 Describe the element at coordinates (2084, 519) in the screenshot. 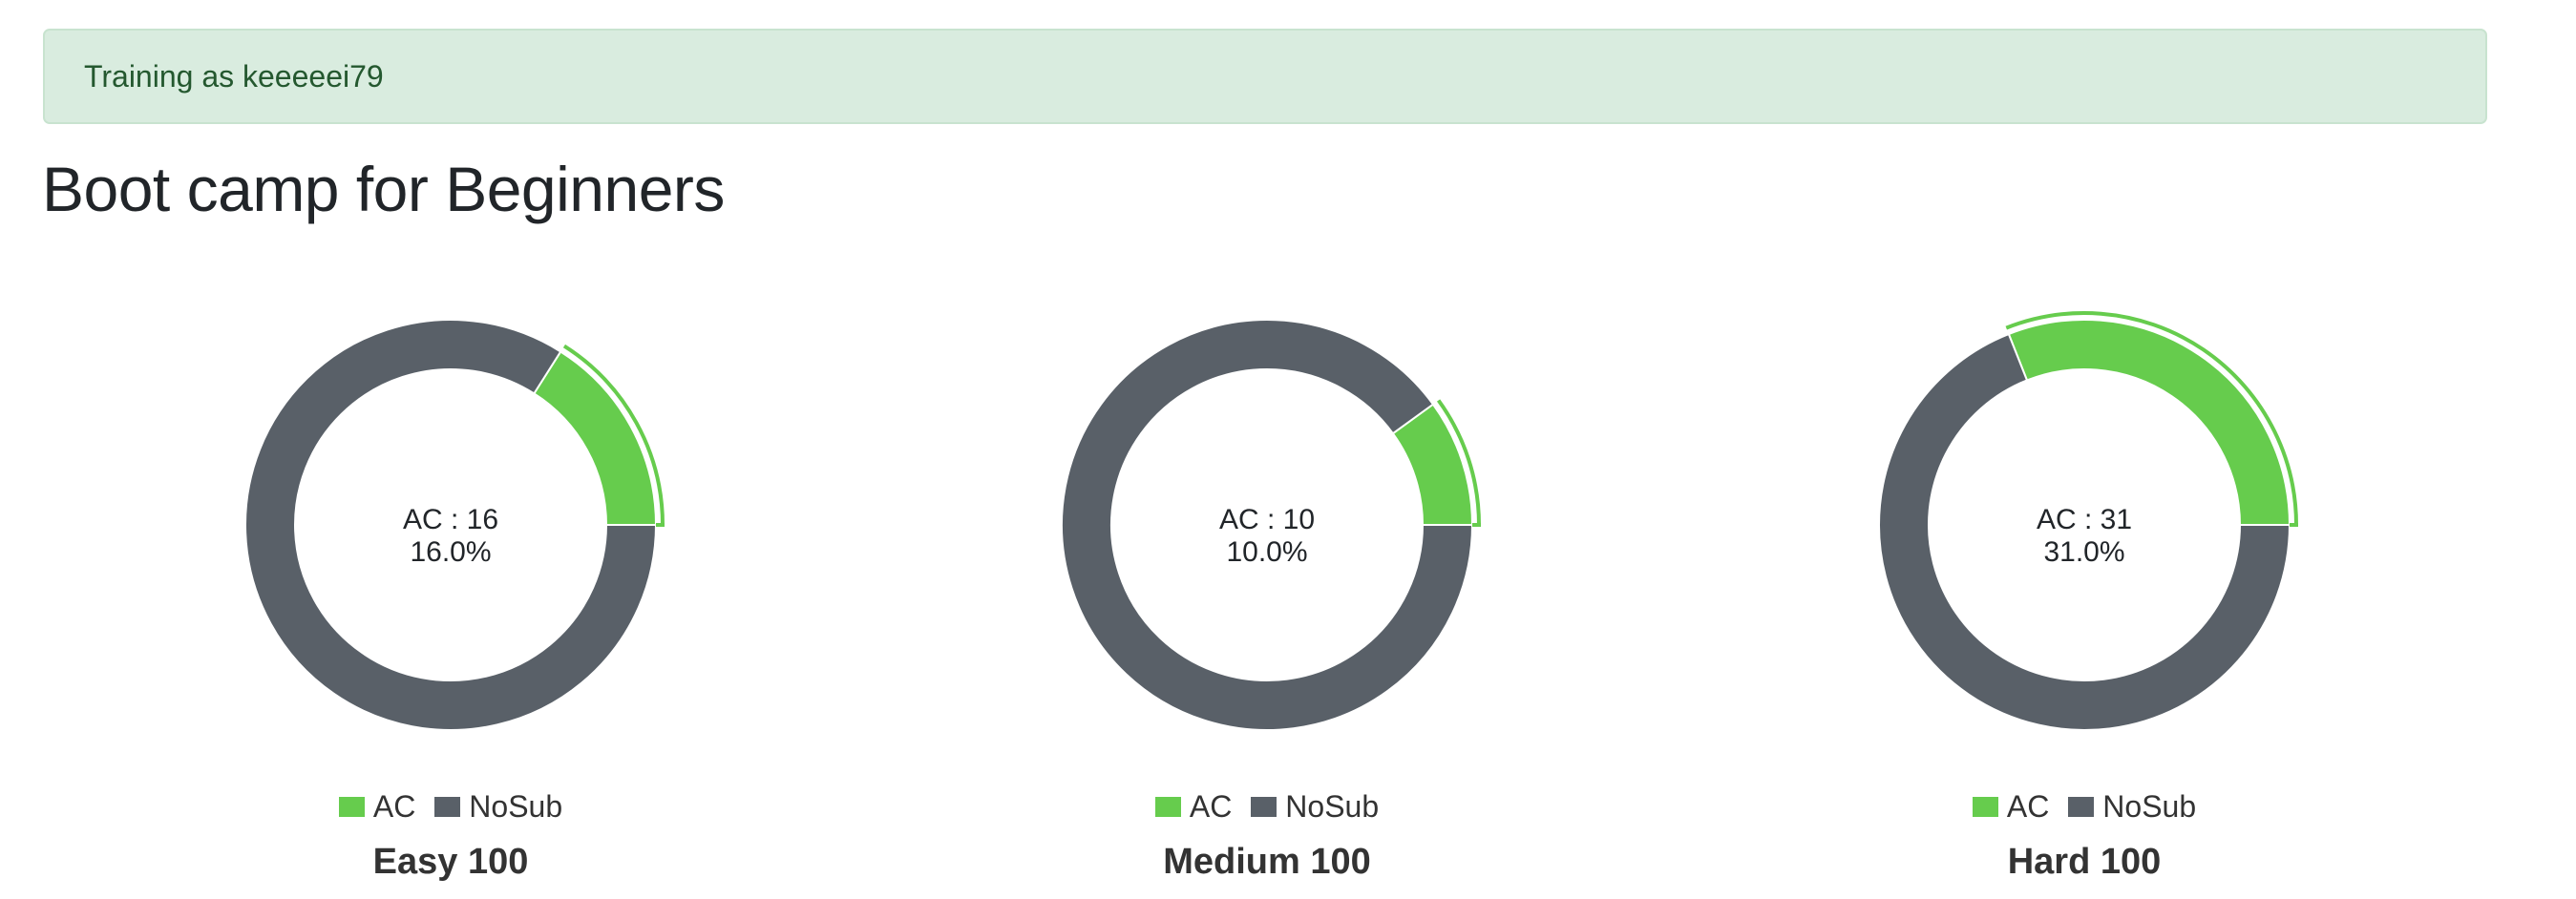

I see `center-ac-count: AC : 31` at that location.